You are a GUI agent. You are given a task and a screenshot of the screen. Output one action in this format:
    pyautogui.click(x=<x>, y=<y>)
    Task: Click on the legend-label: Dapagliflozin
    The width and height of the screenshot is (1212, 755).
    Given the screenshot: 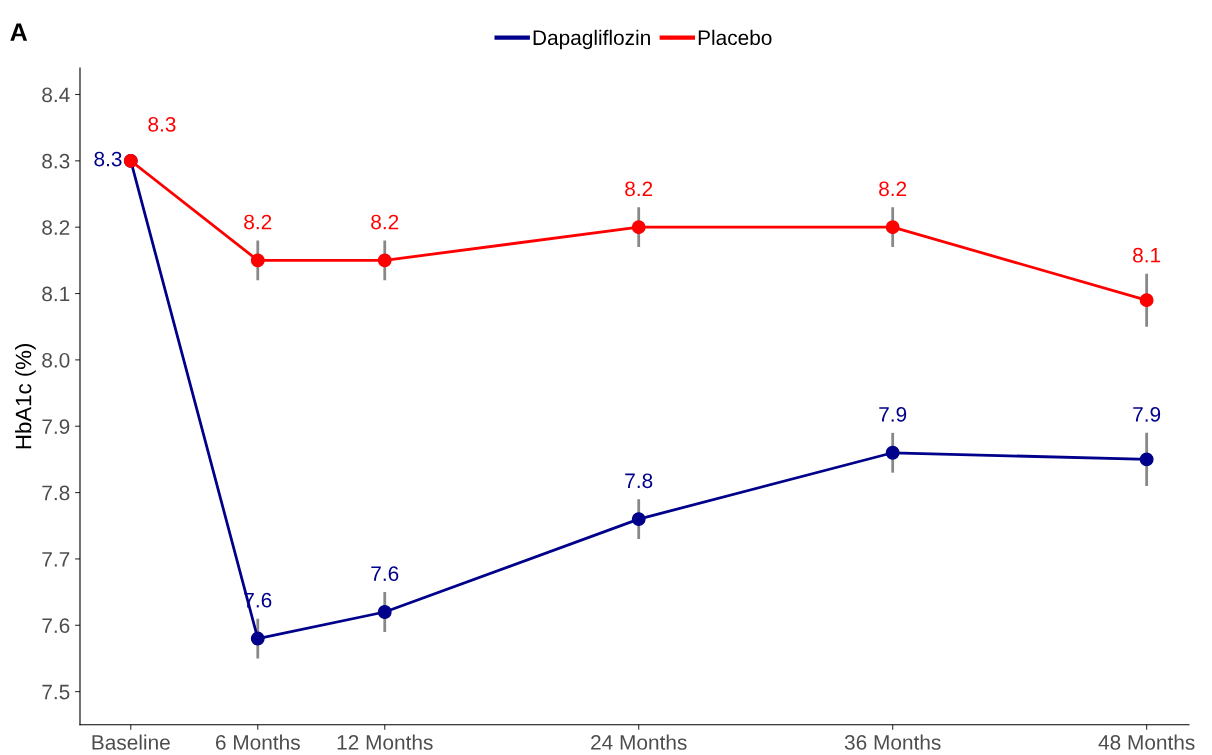 What is the action you would take?
    pyautogui.click(x=591, y=39)
    